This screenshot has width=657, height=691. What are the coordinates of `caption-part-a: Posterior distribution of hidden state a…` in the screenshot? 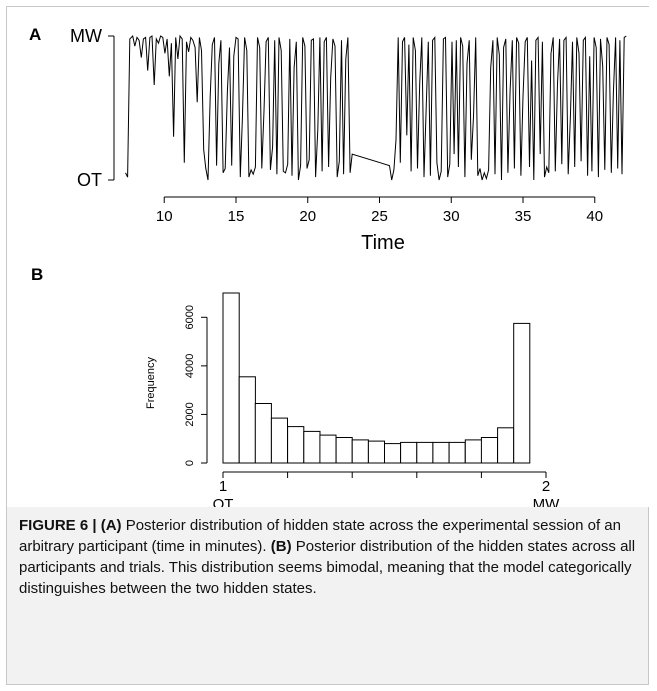 It's located at (320, 536).